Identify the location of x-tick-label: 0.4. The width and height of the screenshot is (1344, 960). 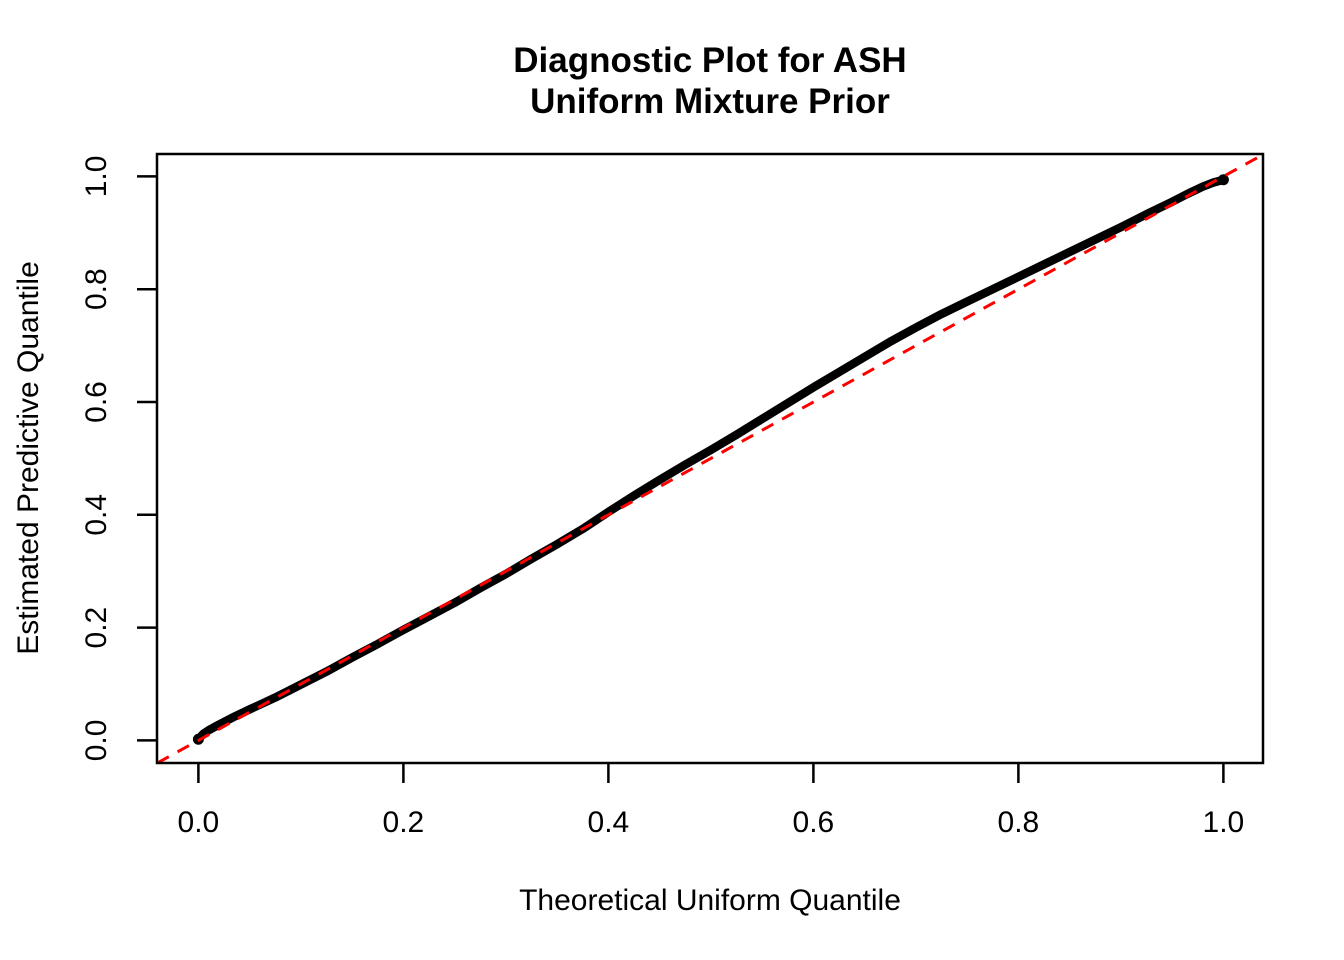
(609, 822).